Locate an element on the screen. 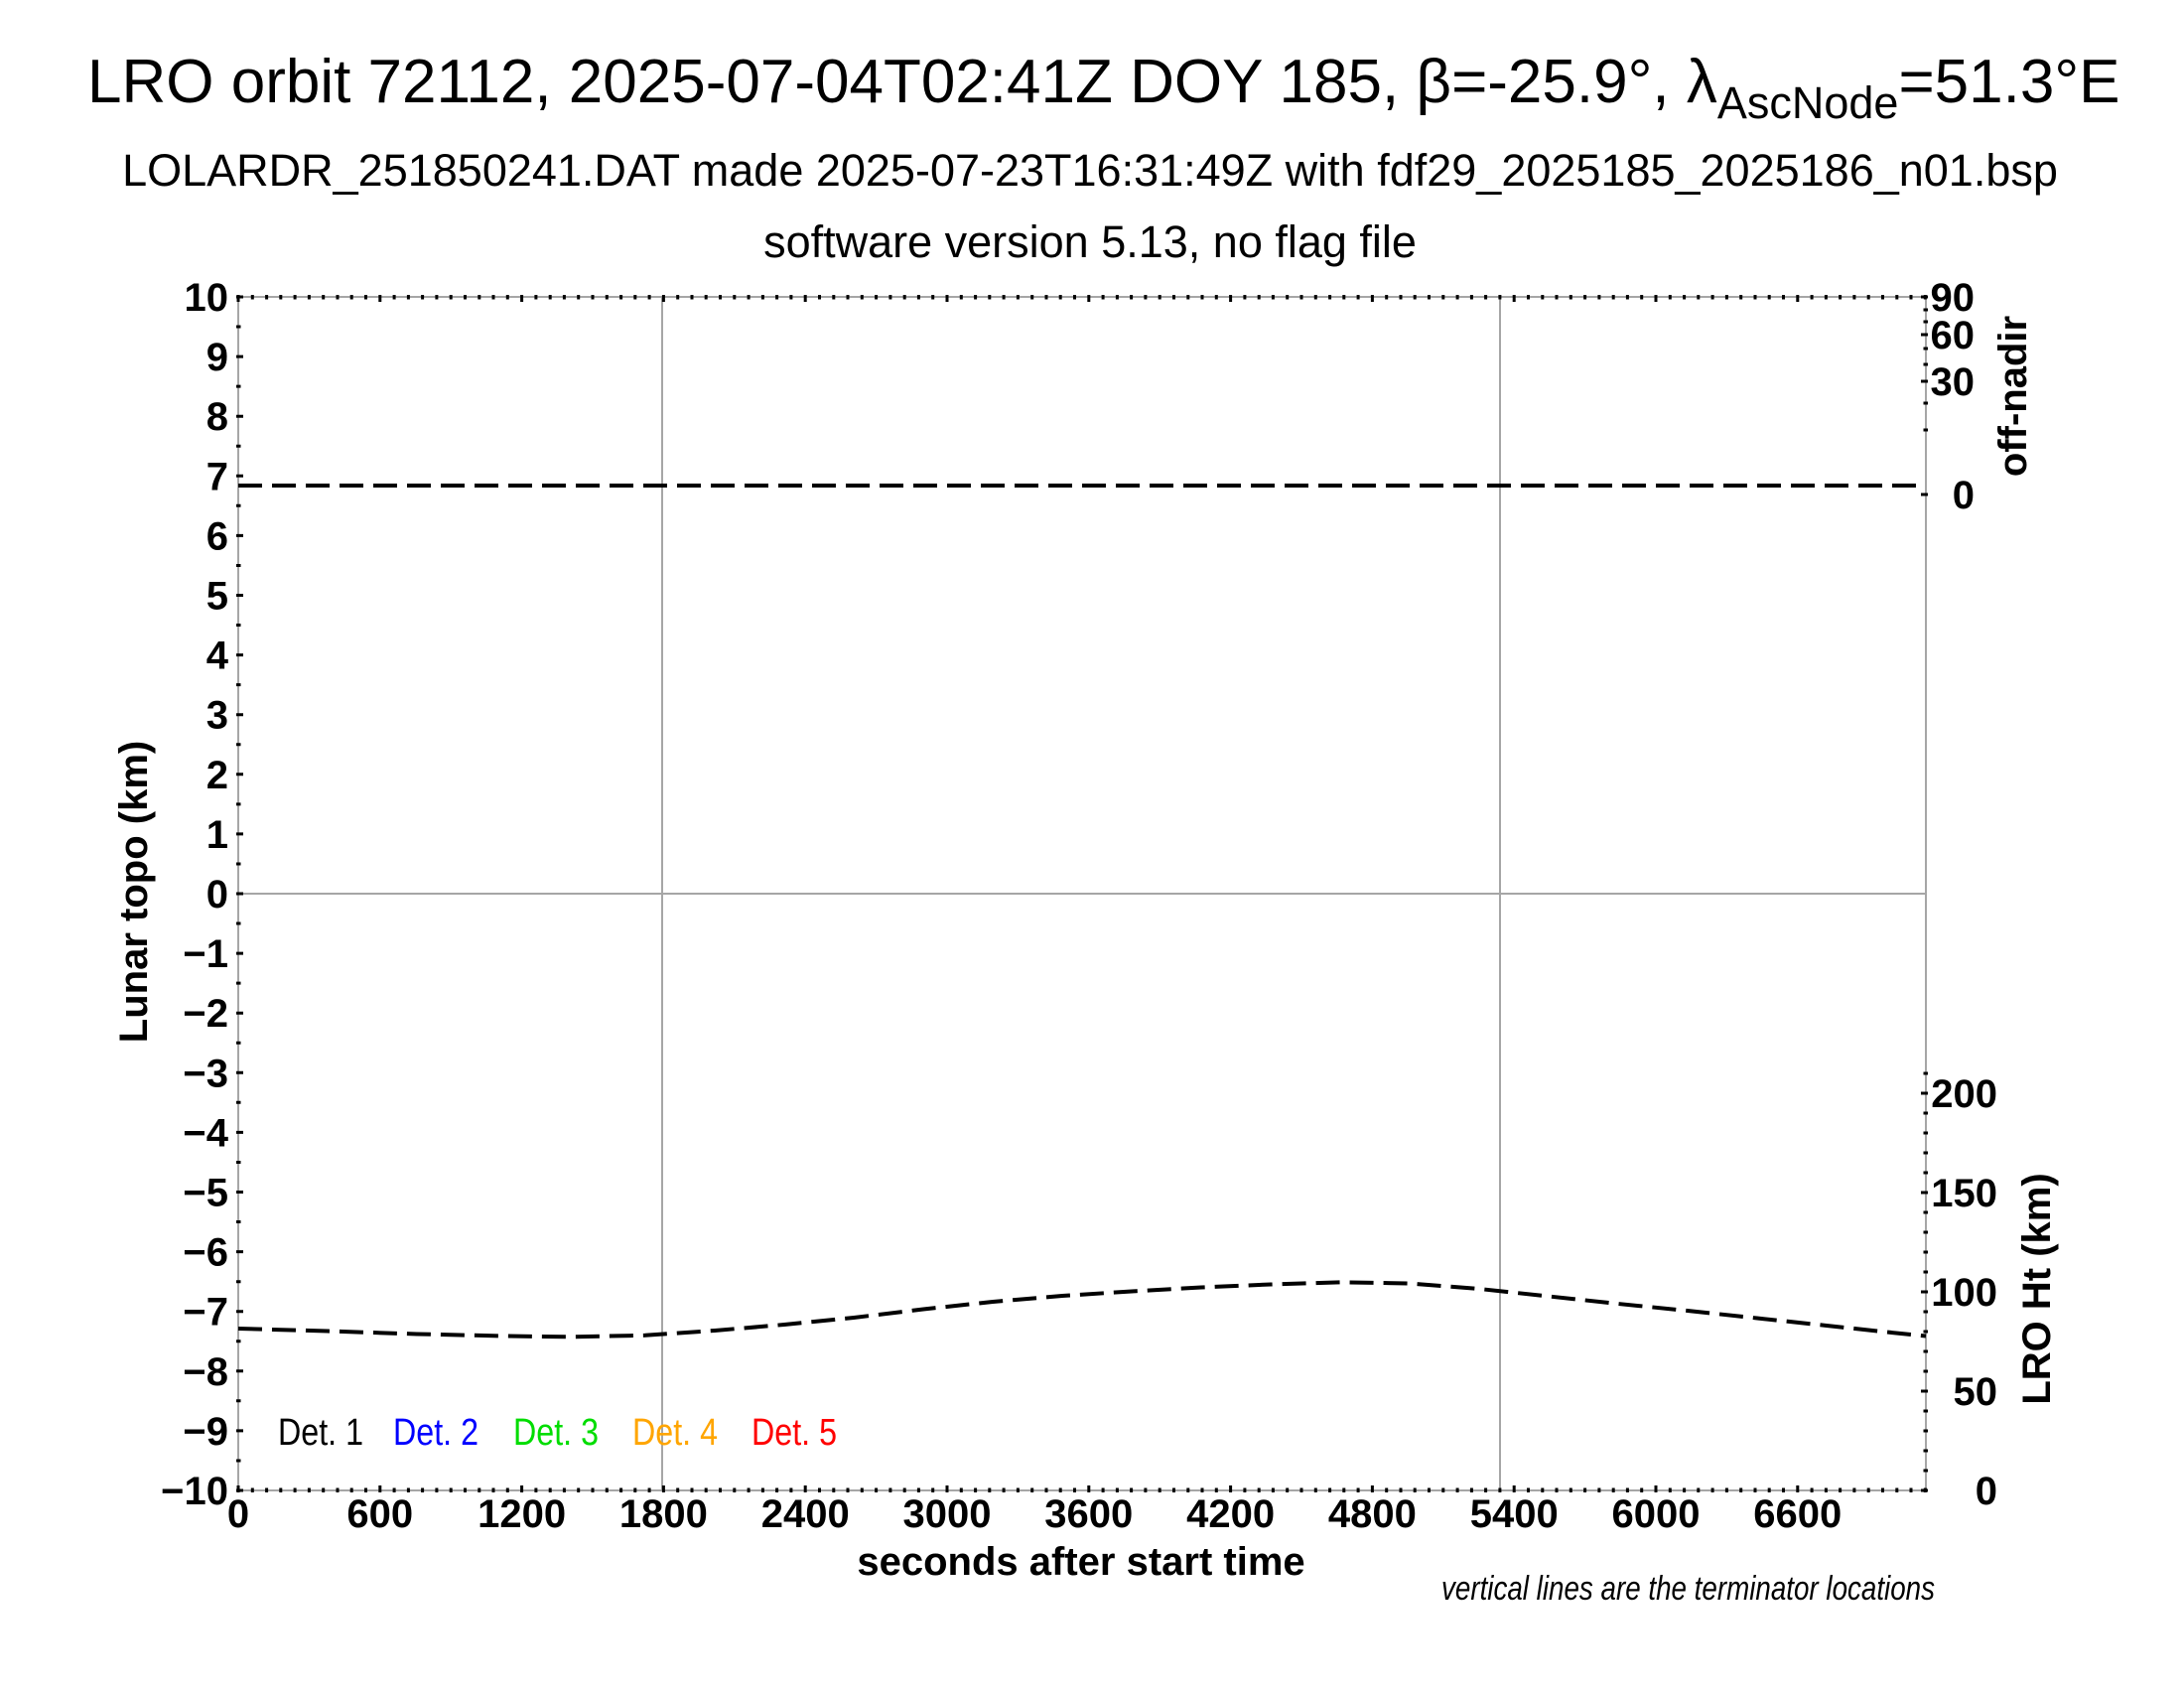  svg-text: 3000 is located at coordinates (947, 1514).